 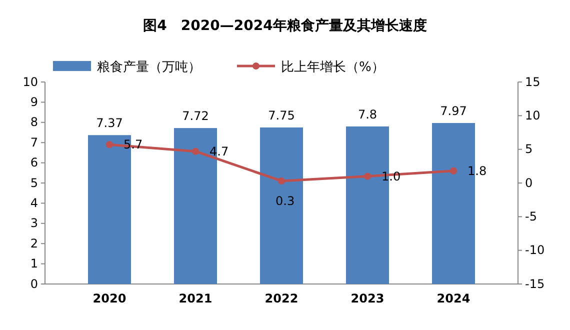 I want to click on data-label: 0.3, so click(x=285, y=201).